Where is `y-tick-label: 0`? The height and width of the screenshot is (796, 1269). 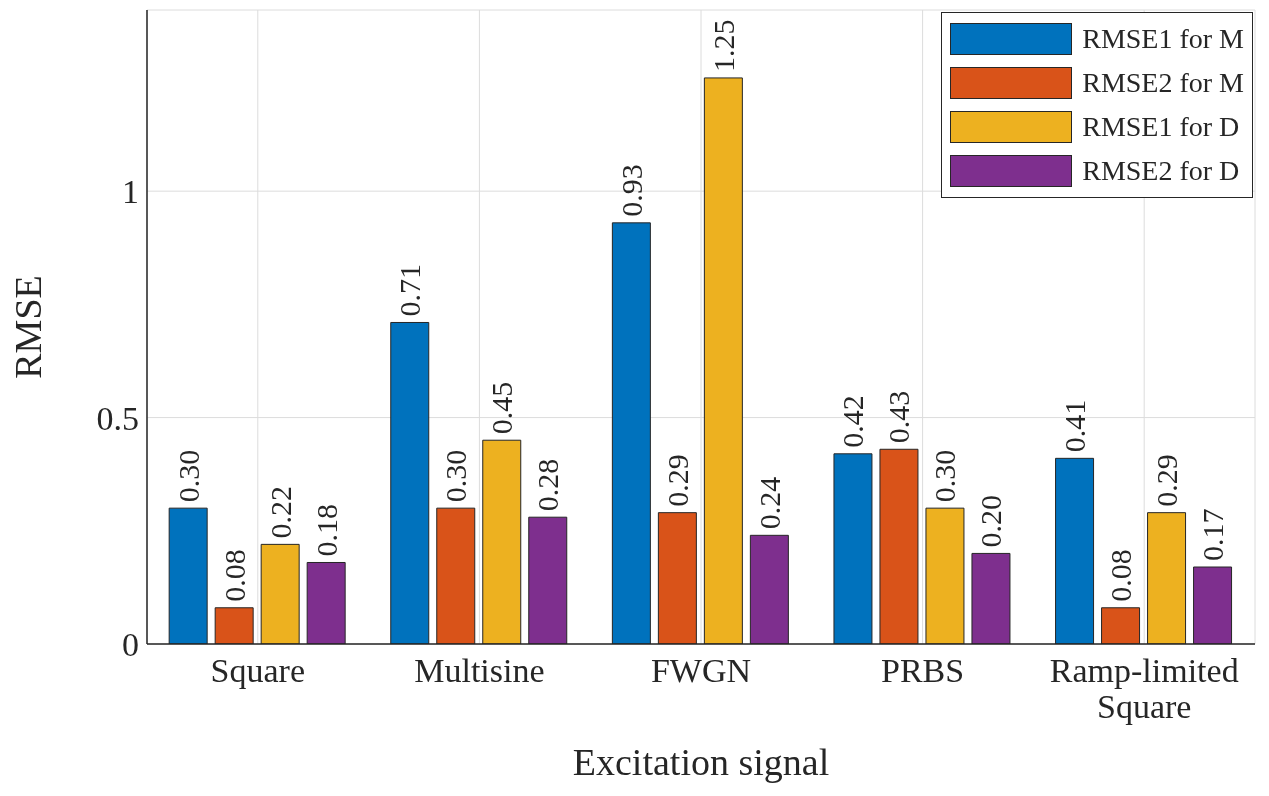 y-tick-label: 0 is located at coordinates (130, 645).